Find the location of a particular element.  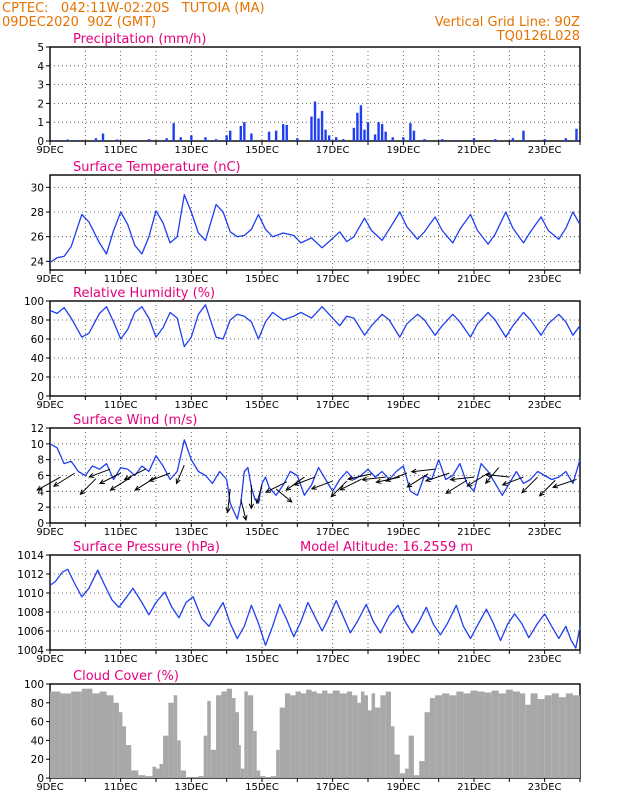

pressure-x-axis: 9DEC 11DEC 13DEC 15DEC 17DEC 19DEC 21DEC 23DEC is located at coordinates (308, 657).